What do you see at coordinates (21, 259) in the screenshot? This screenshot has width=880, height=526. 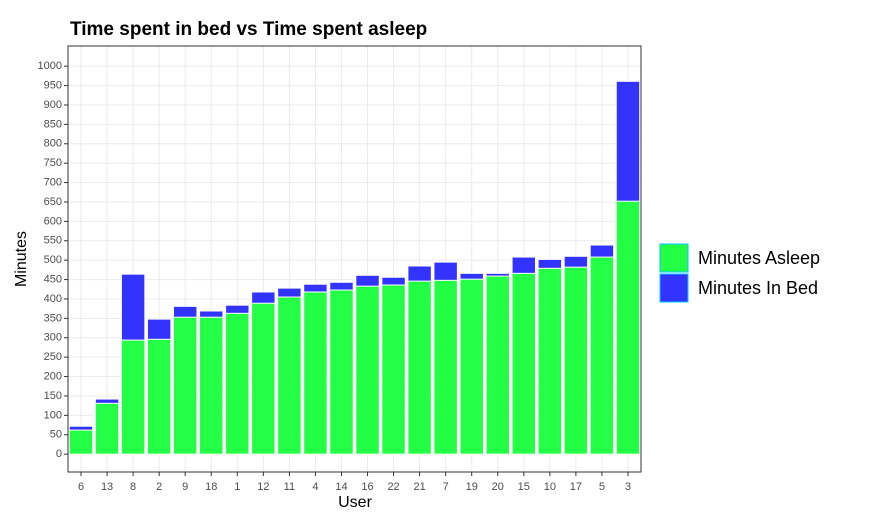 I see `y-axis-label: Minutes` at bounding box center [21, 259].